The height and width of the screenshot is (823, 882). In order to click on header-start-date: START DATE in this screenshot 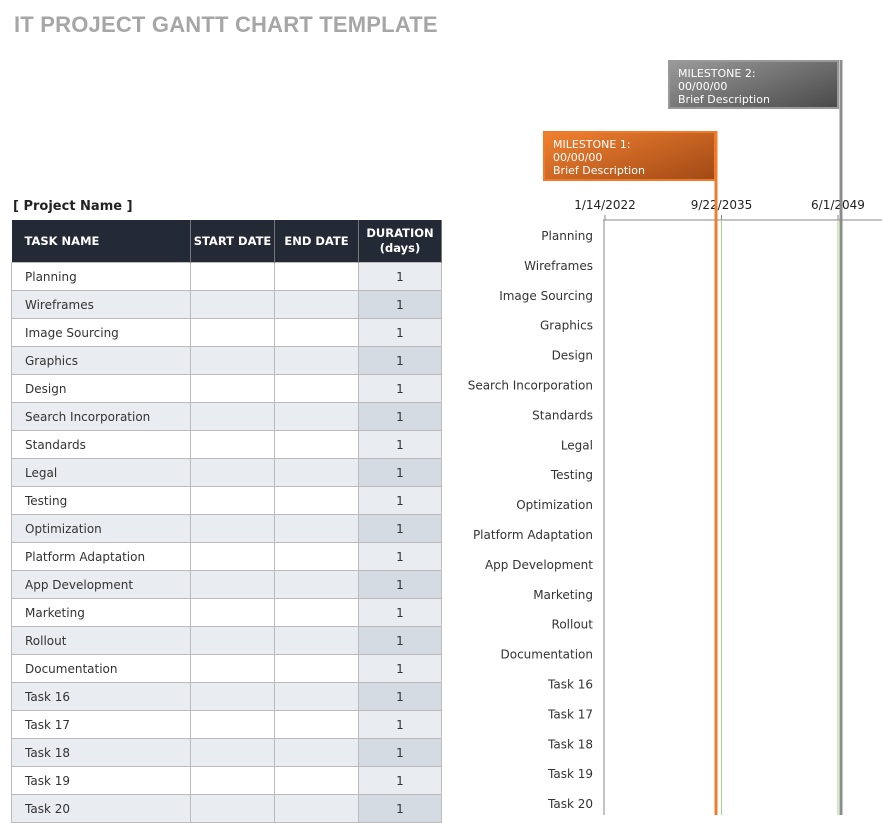, I will do `click(232, 241)`.